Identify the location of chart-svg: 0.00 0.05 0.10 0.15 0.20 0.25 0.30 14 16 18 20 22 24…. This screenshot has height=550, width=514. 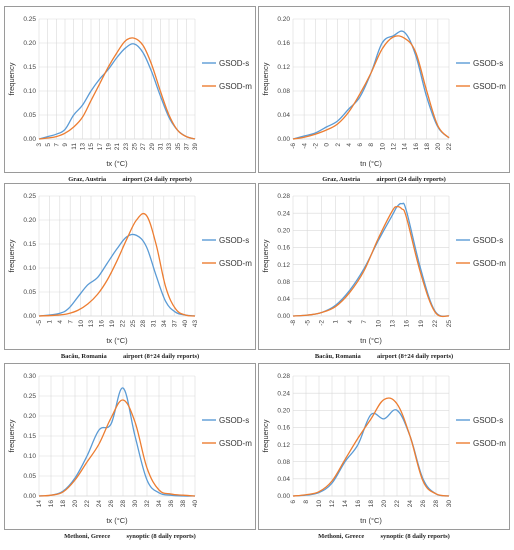
(129, 449).